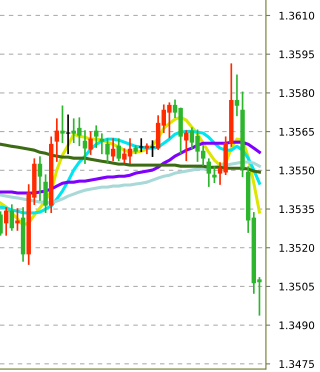 The width and height of the screenshot is (320, 372). What do you see at coordinates (297, 170) in the screenshot?
I see `y-tick-label: 1.3550` at bounding box center [297, 170].